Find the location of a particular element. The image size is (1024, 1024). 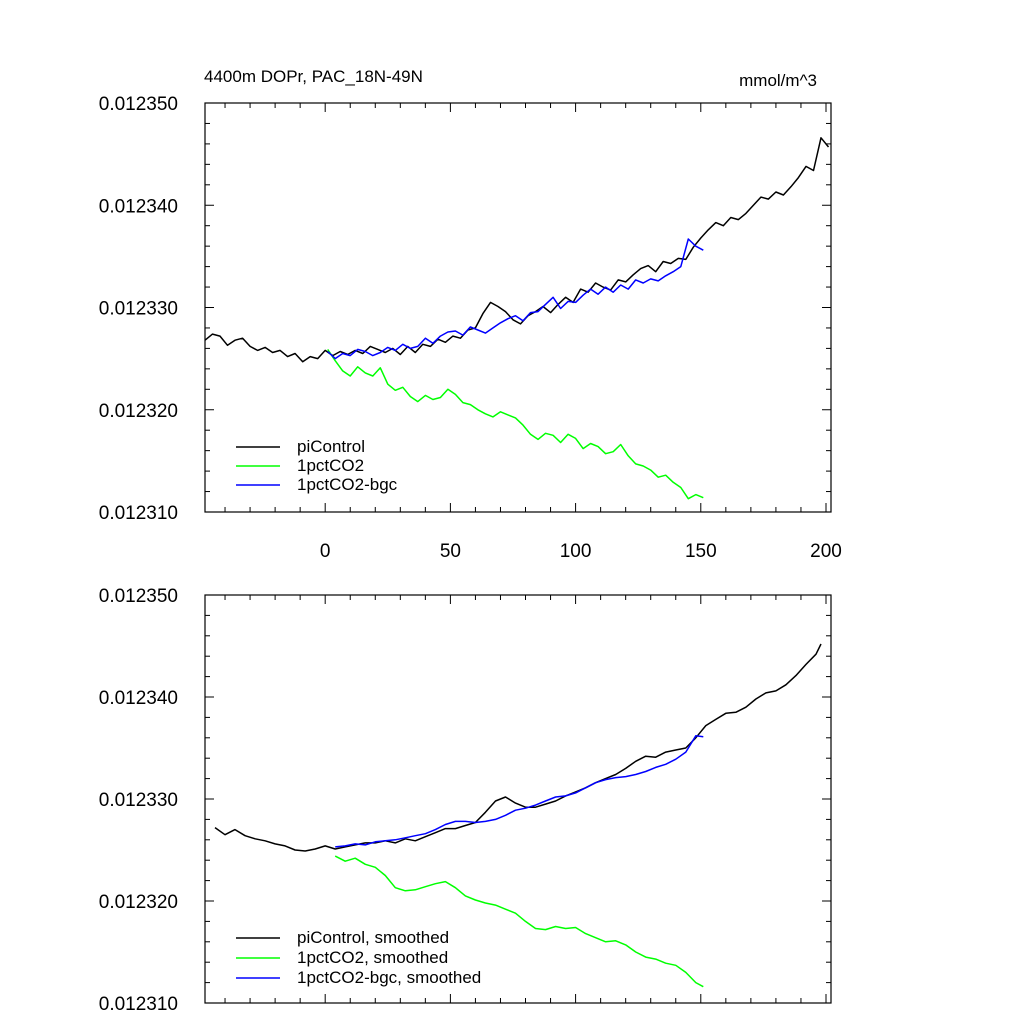

legend-label: piControl is located at coordinates (331, 446).